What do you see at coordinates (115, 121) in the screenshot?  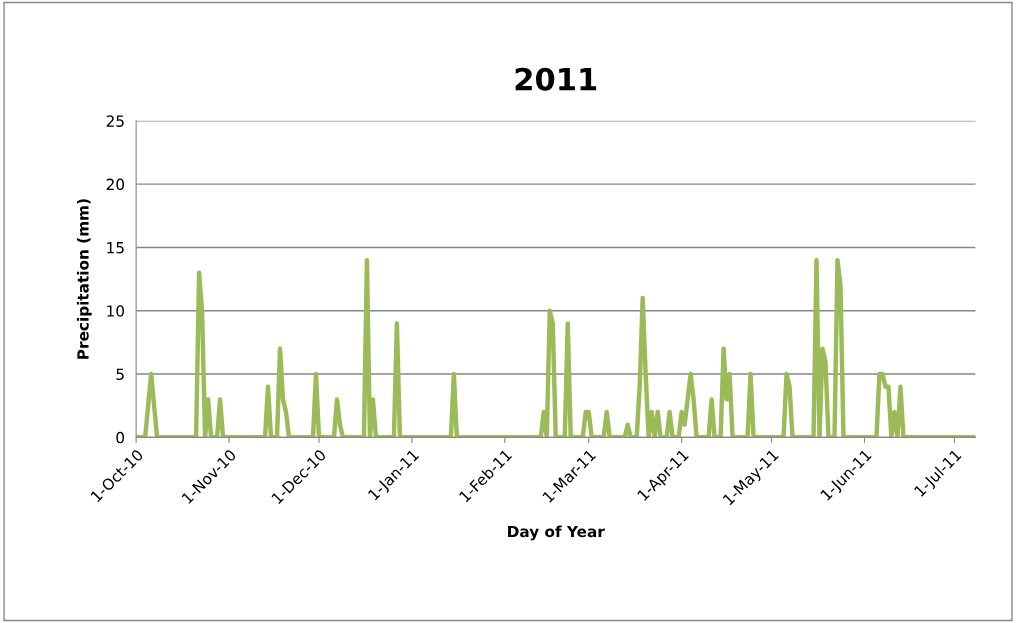 I see `y-tick-label: 25` at bounding box center [115, 121].